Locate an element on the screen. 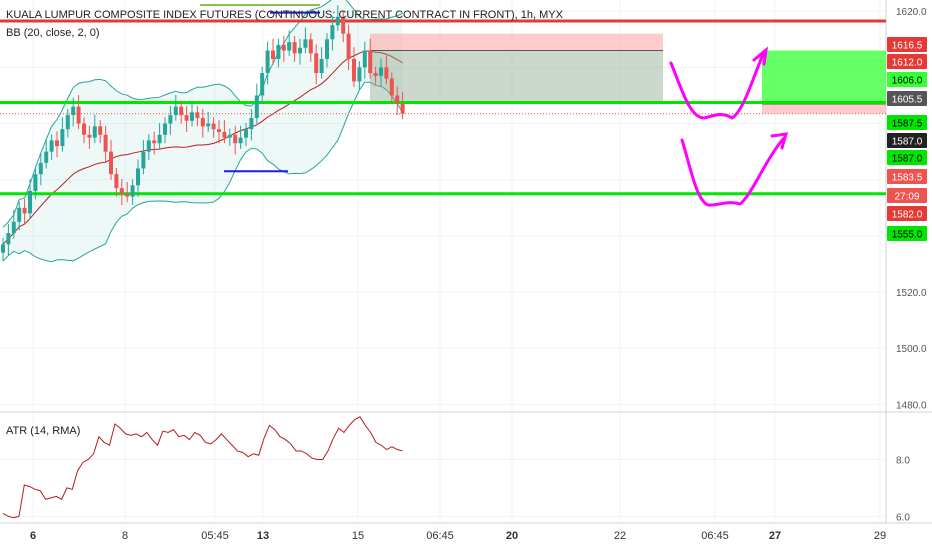 This screenshot has width=932, height=555. price-tag: 1606.0 is located at coordinates (907, 79).